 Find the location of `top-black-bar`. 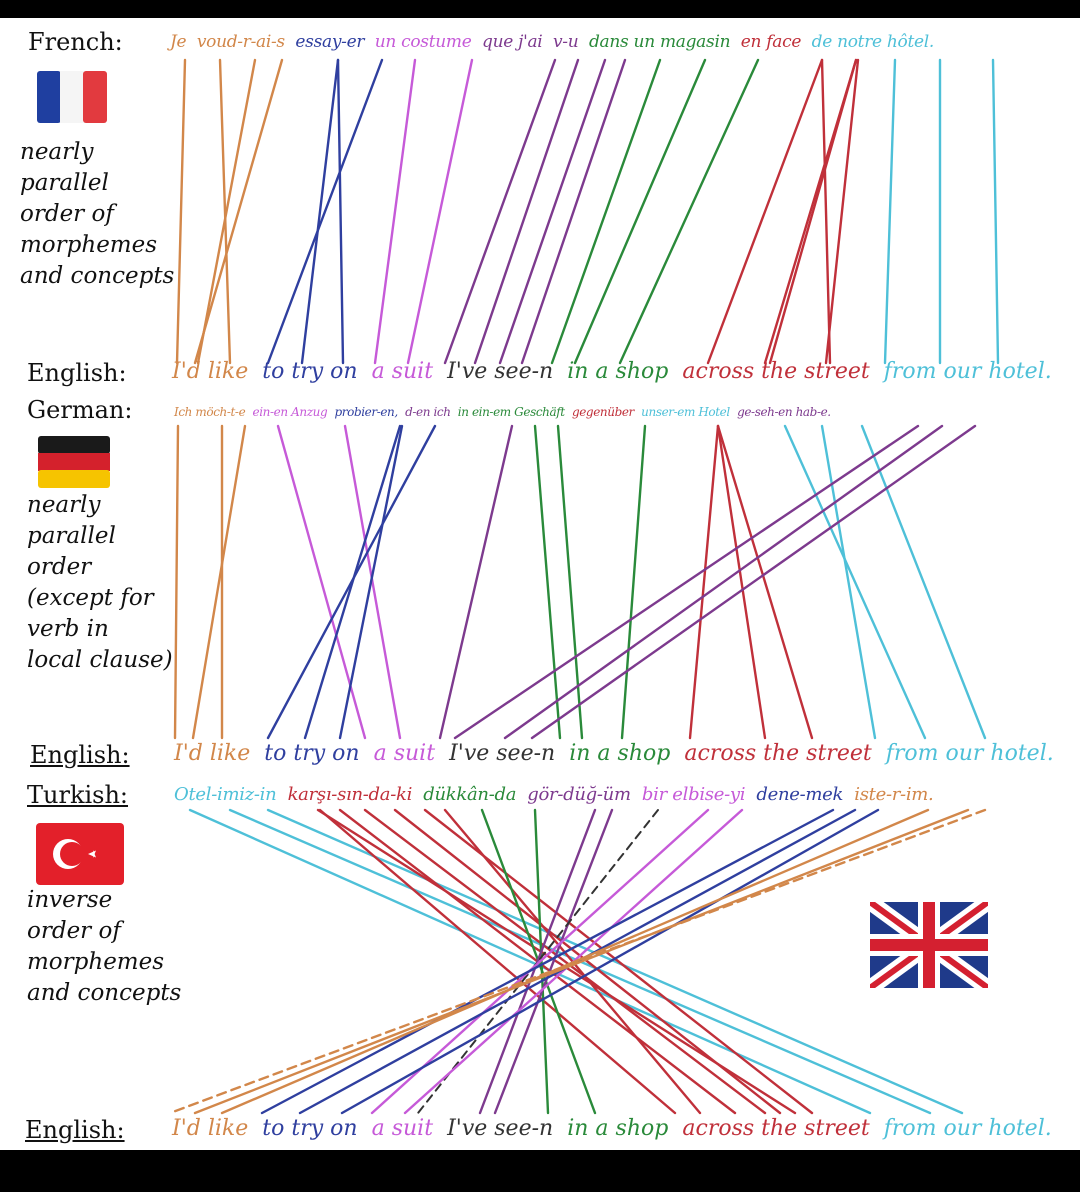

top-black-bar is located at coordinates (540, 9).